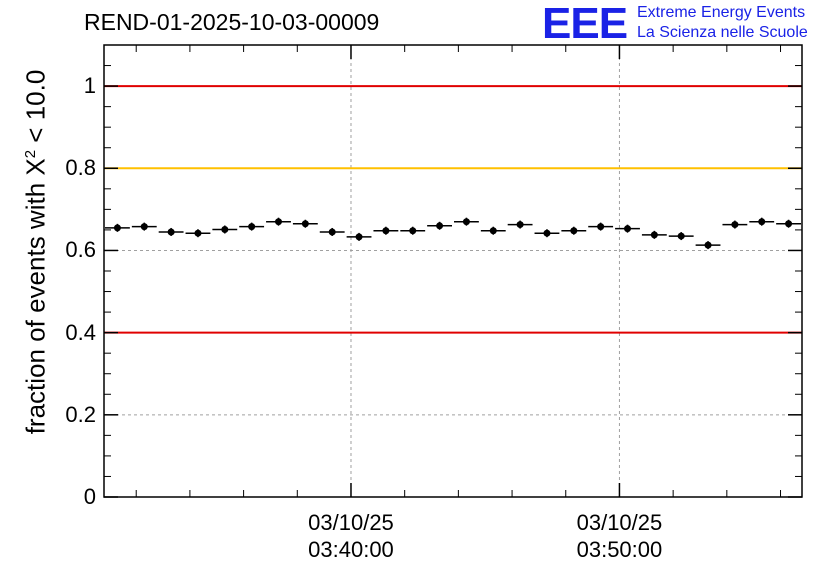 Image resolution: width=836 pixels, height=572 pixels. I want to click on logo-text-line2: La Scienza nelle Scuole, so click(722, 32).